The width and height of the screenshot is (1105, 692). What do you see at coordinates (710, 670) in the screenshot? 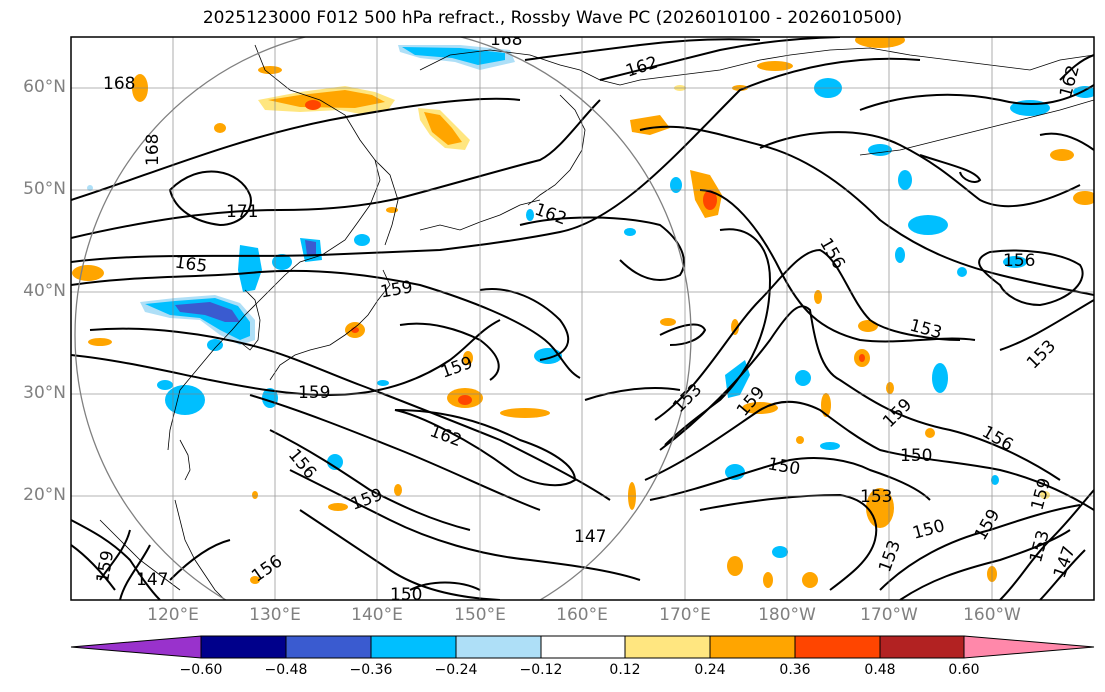
I see `colorbar-tick: 0.24` at bounding box center [710, 670].